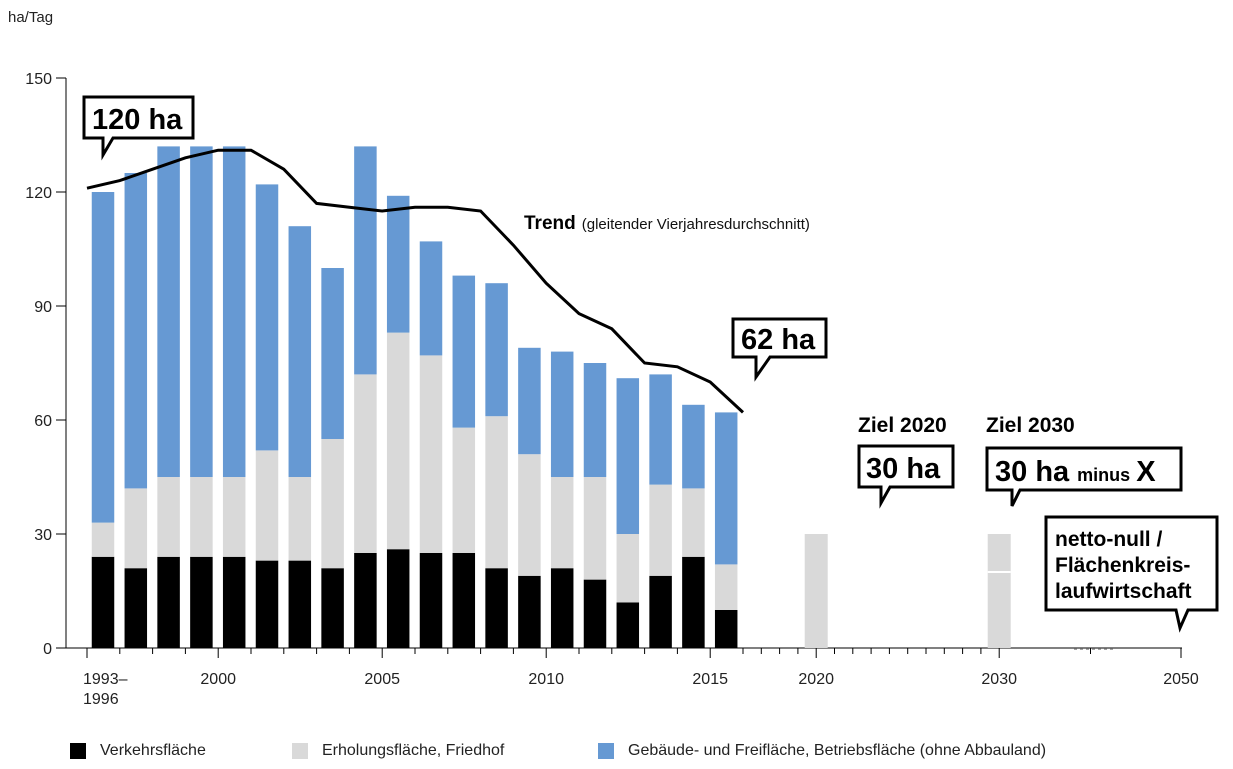 This screenshot has height=769, width=1233. I want to click on legend-swatch-black, so click(78, 751).